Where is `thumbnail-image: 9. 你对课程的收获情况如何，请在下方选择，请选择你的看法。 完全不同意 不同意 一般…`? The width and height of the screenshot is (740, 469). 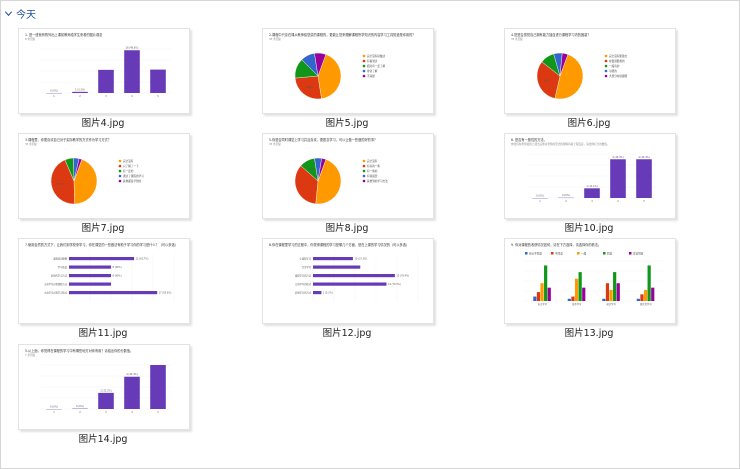 thumbnail-image: 9. 你对课程的收获情况如何，请在下方选择，请选择你的看法。 完全不同意 不同意 一般… is located at coordinates (590, 281).